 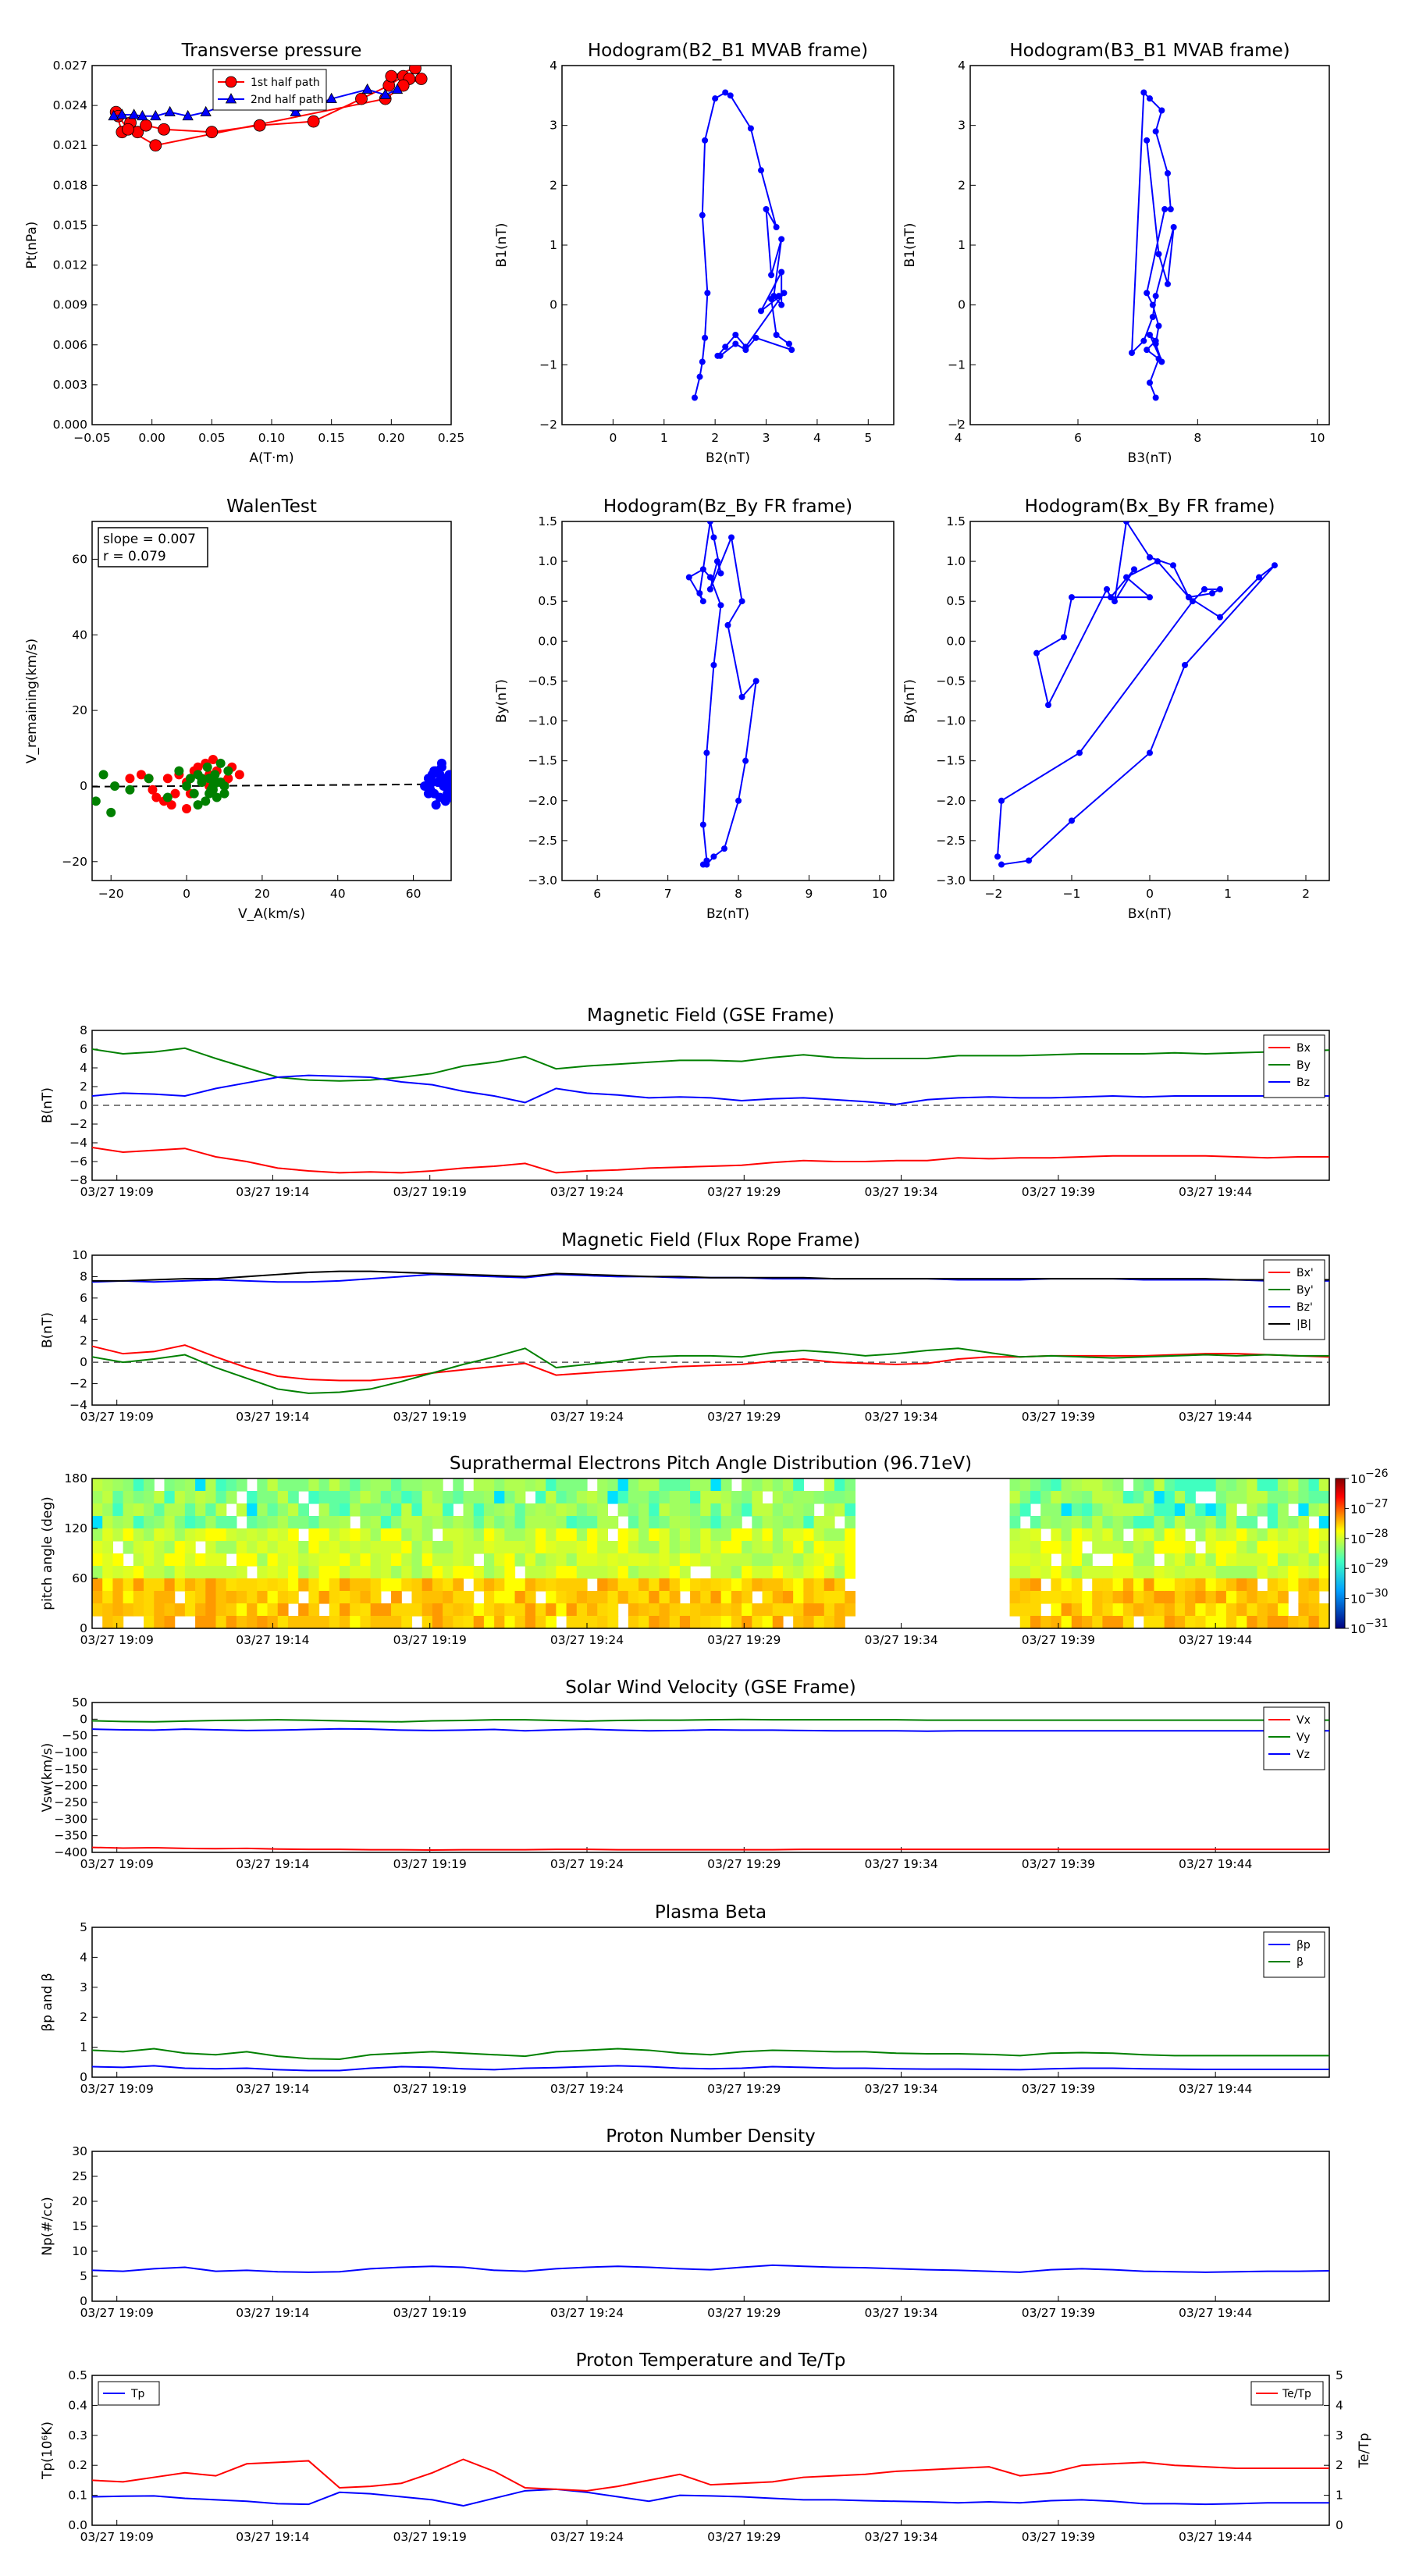 What do you see at coordinates (728, 51) in the screenshot?
I see `chart-title: Hodogram(B2_B1 MVAB frame)` at bounding box center [728, 51].